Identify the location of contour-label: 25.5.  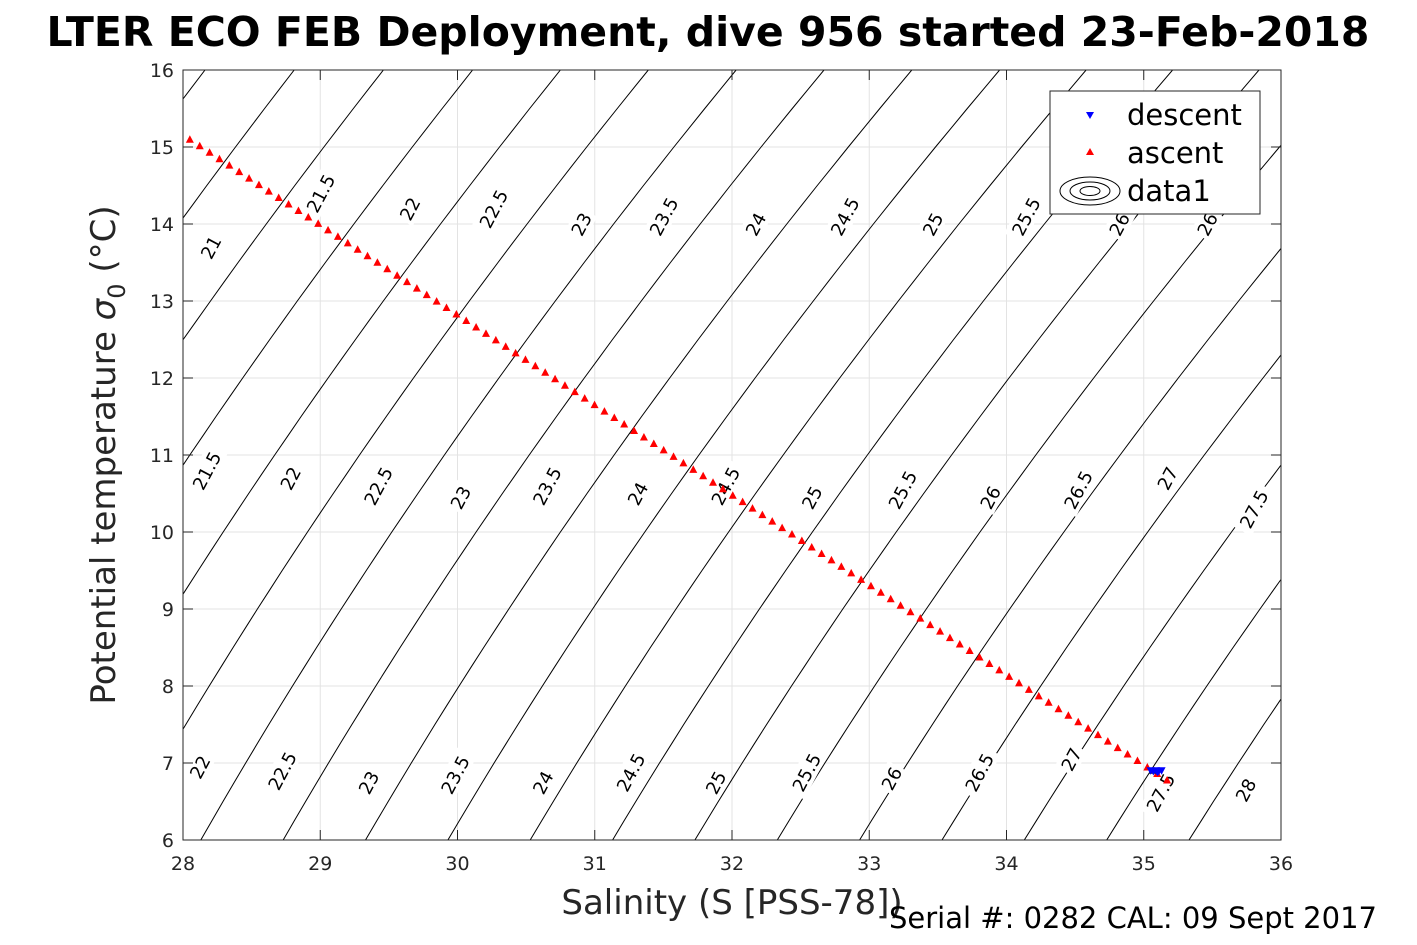
(806, 772).